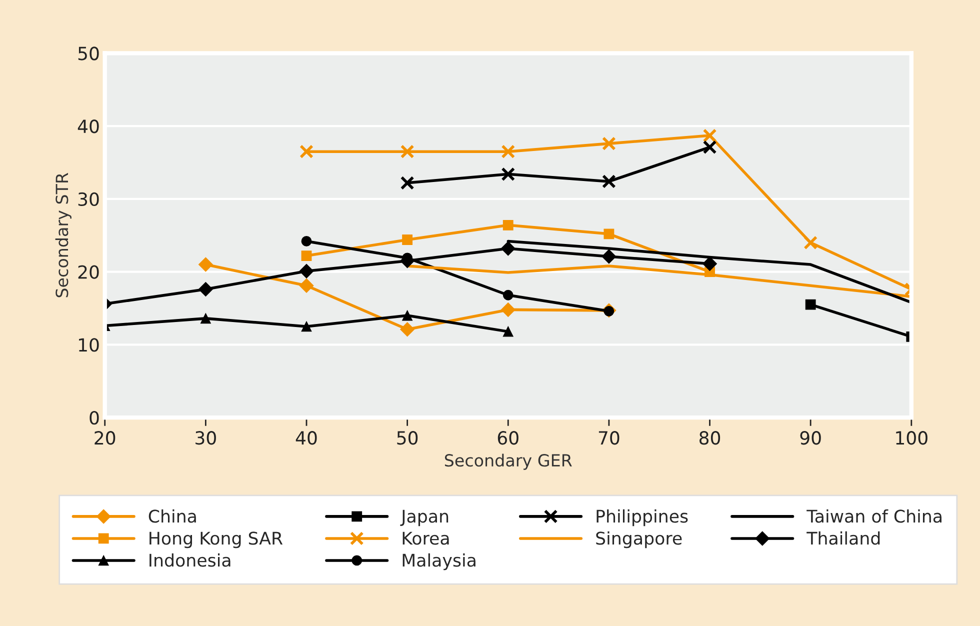 The width and height of the screenshot is (980, 626). What do you see at coordinates (639, 539) in the screenshot?
I see `legend-label: Singapore` at bounding box center [639, 539].